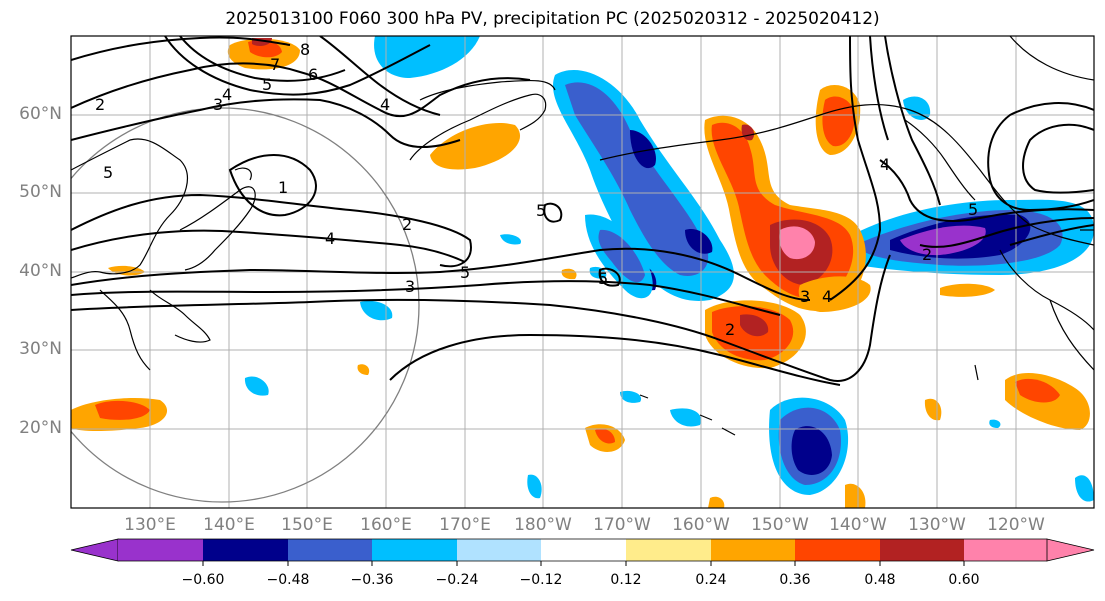  What do you see at coordinates (626, 580) in the screenshot?
I see `colorbar-tick-label: 0.12` at bounding box center [626, 580].